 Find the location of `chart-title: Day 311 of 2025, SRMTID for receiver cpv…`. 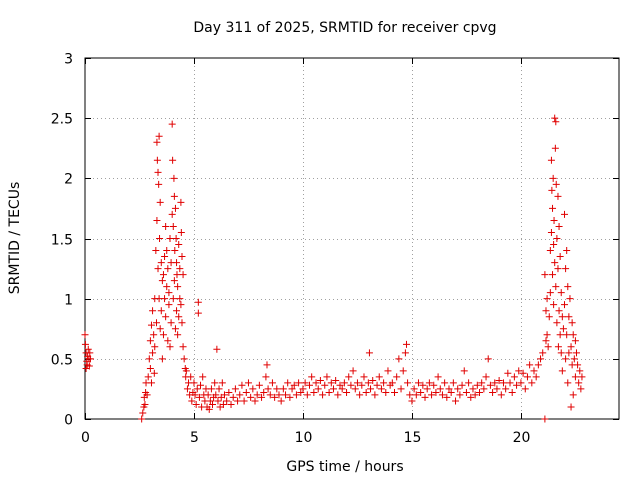

chart-title: Day 311 of 2025, SRMTID for receiver cpv… is located at coordinates (344, 28).